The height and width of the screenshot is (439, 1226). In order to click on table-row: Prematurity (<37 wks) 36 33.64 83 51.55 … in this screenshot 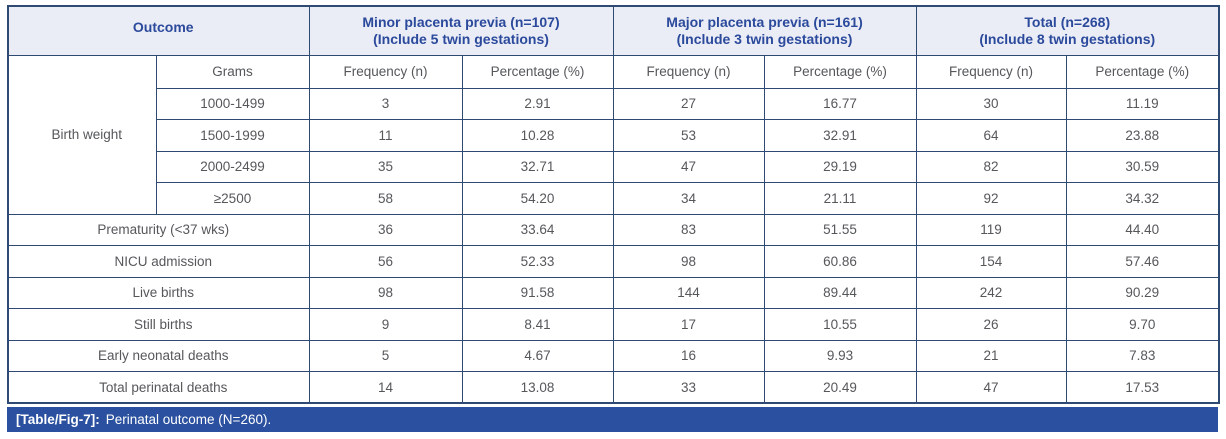, I will do `click(613, 229)`.